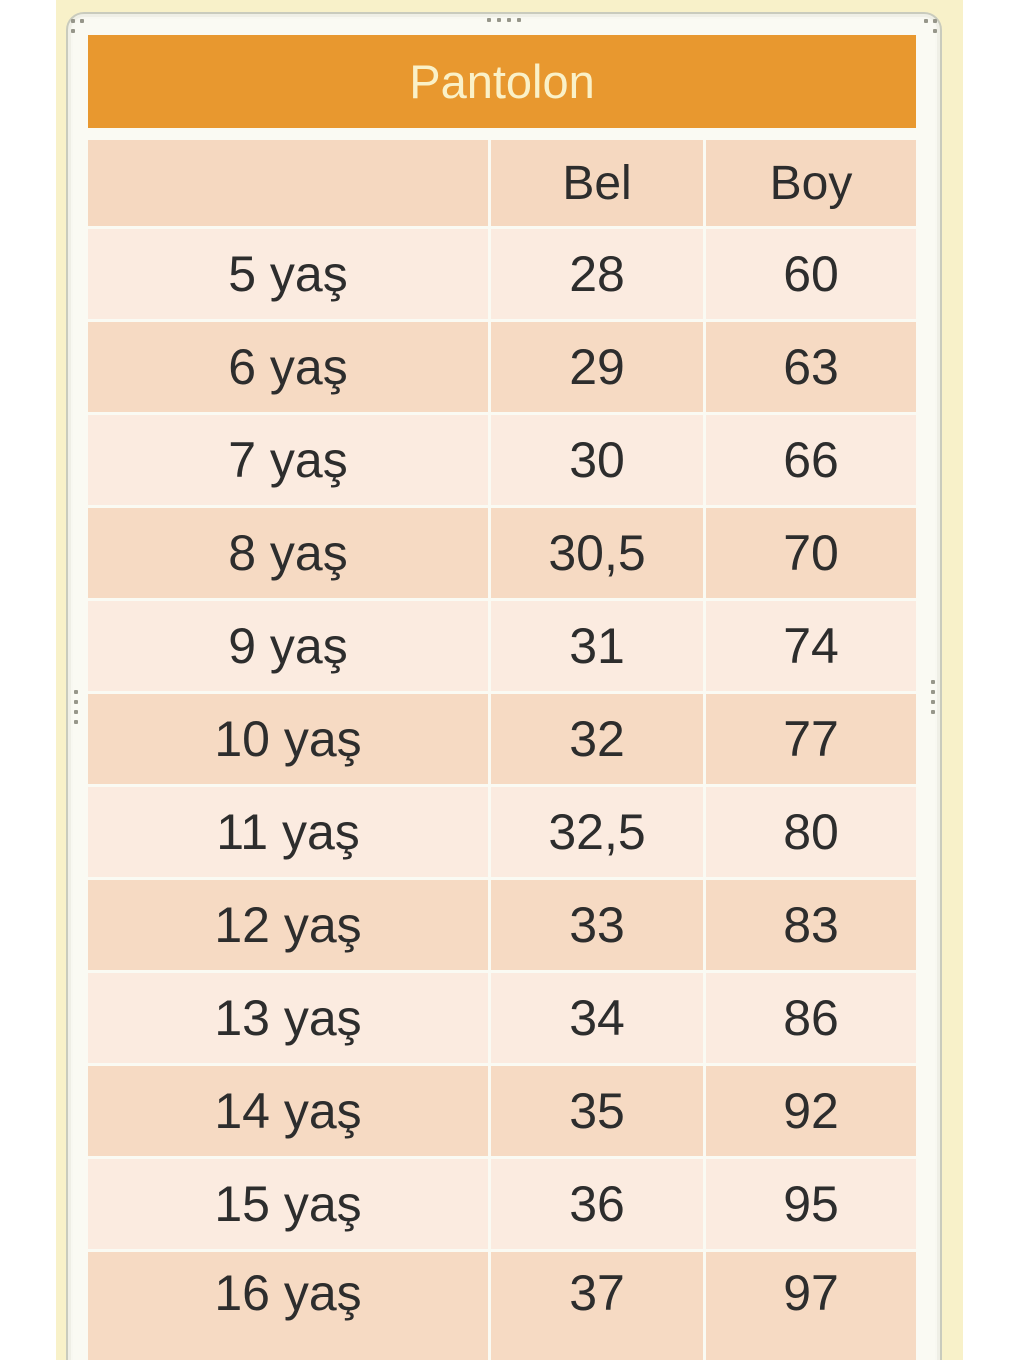  What do you see at coordinates (597, 925) in the screenshot?
I see `bel-cell: 33` at bounding box center [597, 925].